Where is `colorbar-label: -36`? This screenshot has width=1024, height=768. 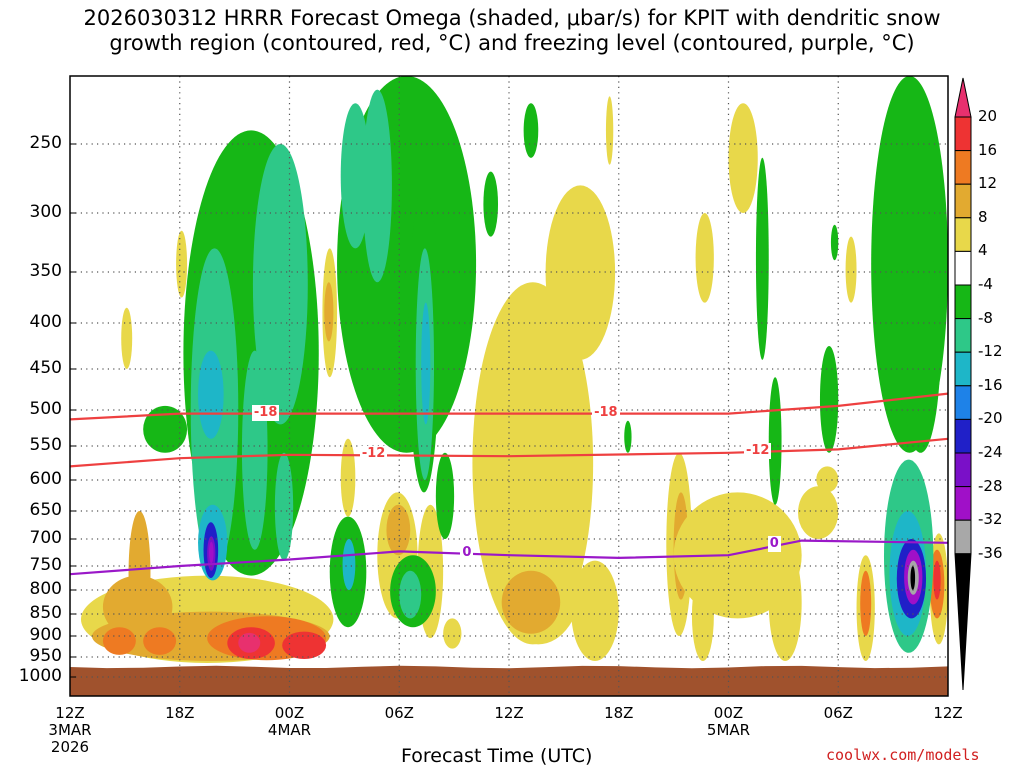 colorbar-label: -36 is located at coordinates (990, 552).